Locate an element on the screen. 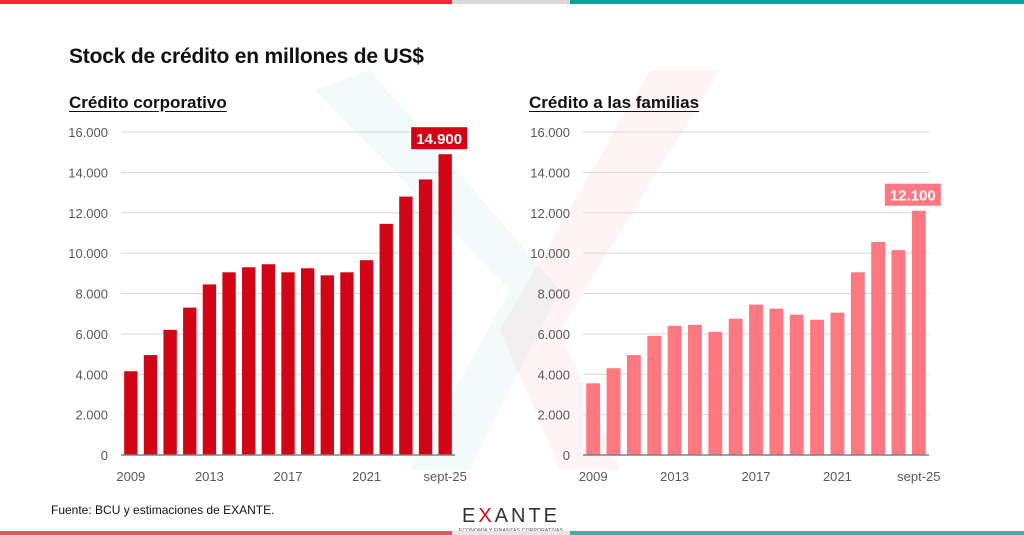 The height and width of the screenshot is (535, 1024). top-bar-red is located at coordinates (226, 2).